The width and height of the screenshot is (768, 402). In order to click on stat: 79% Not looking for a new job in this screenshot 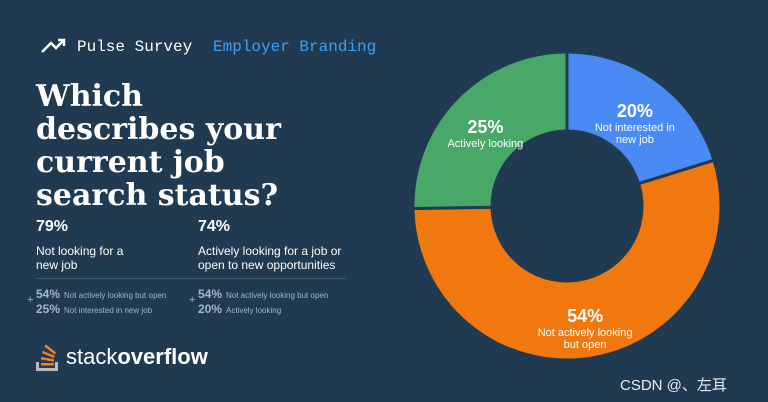, I will do `click(86, 245)`.